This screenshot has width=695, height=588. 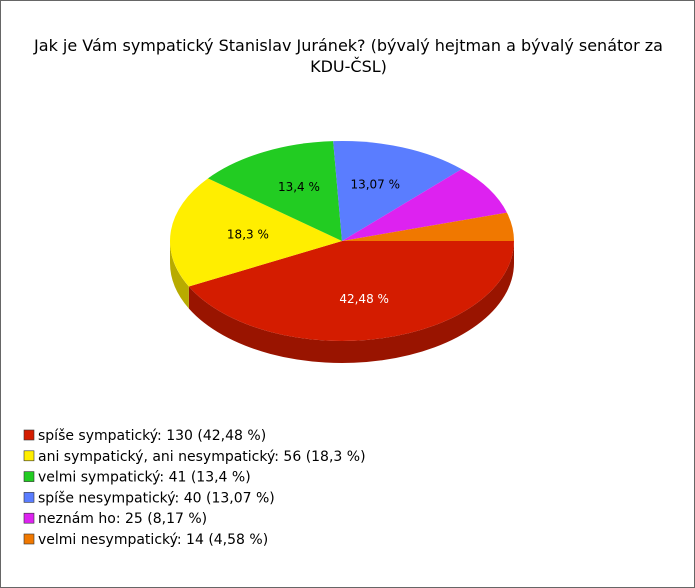 What do you see at coordinates (152, 436) in the screenshot?
I see `legend-label: spíše sympatický: 130 (42,48 %)` at bounding box center [152, 436].